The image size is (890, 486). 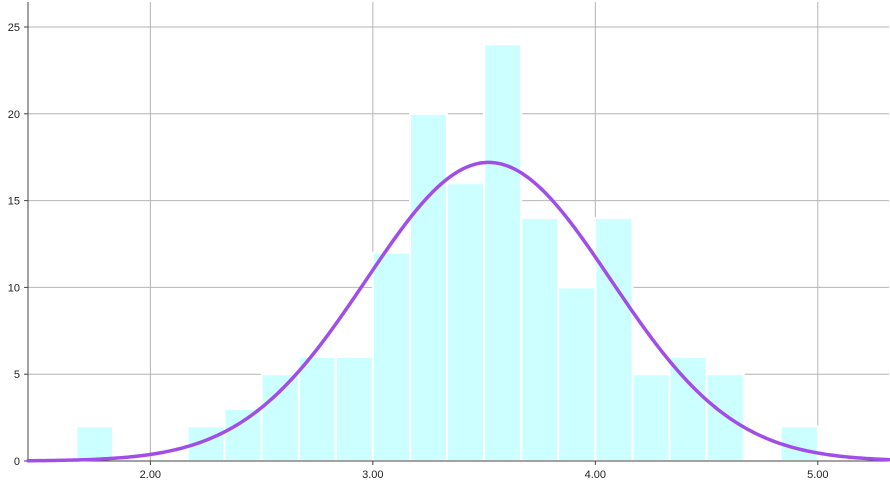 I want to click on y-tick-label: 15, so click(x=14, y=202).